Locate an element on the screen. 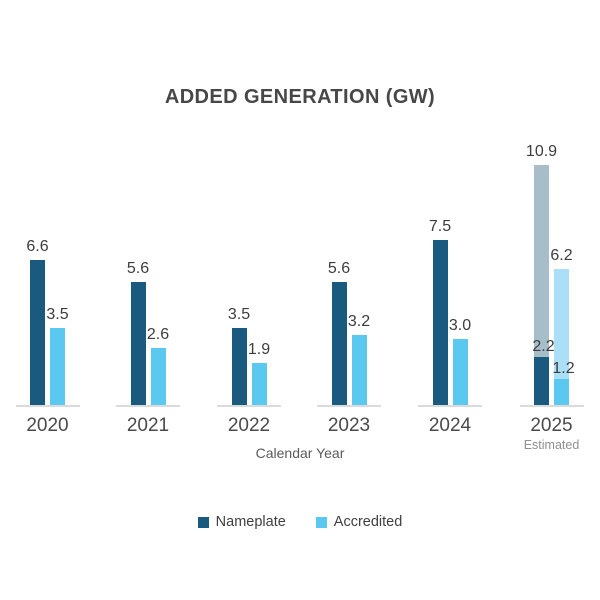 This screenshot has height=600, width=600. legend-item-accredited: Accredited is located at coordinates (359, 522).